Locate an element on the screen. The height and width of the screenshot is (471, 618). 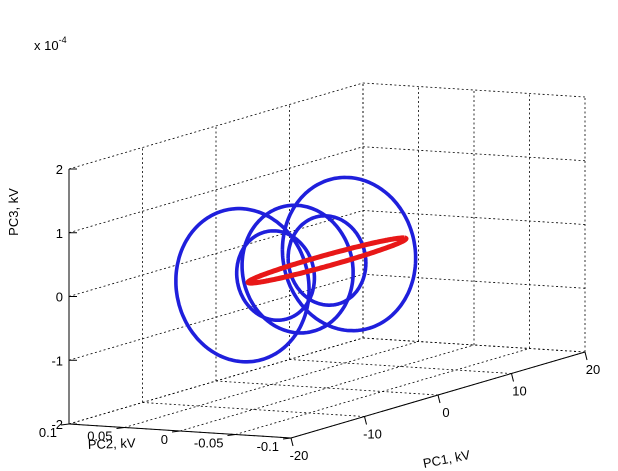
x-tick-label: -20 is located at coordinates (299, 455).